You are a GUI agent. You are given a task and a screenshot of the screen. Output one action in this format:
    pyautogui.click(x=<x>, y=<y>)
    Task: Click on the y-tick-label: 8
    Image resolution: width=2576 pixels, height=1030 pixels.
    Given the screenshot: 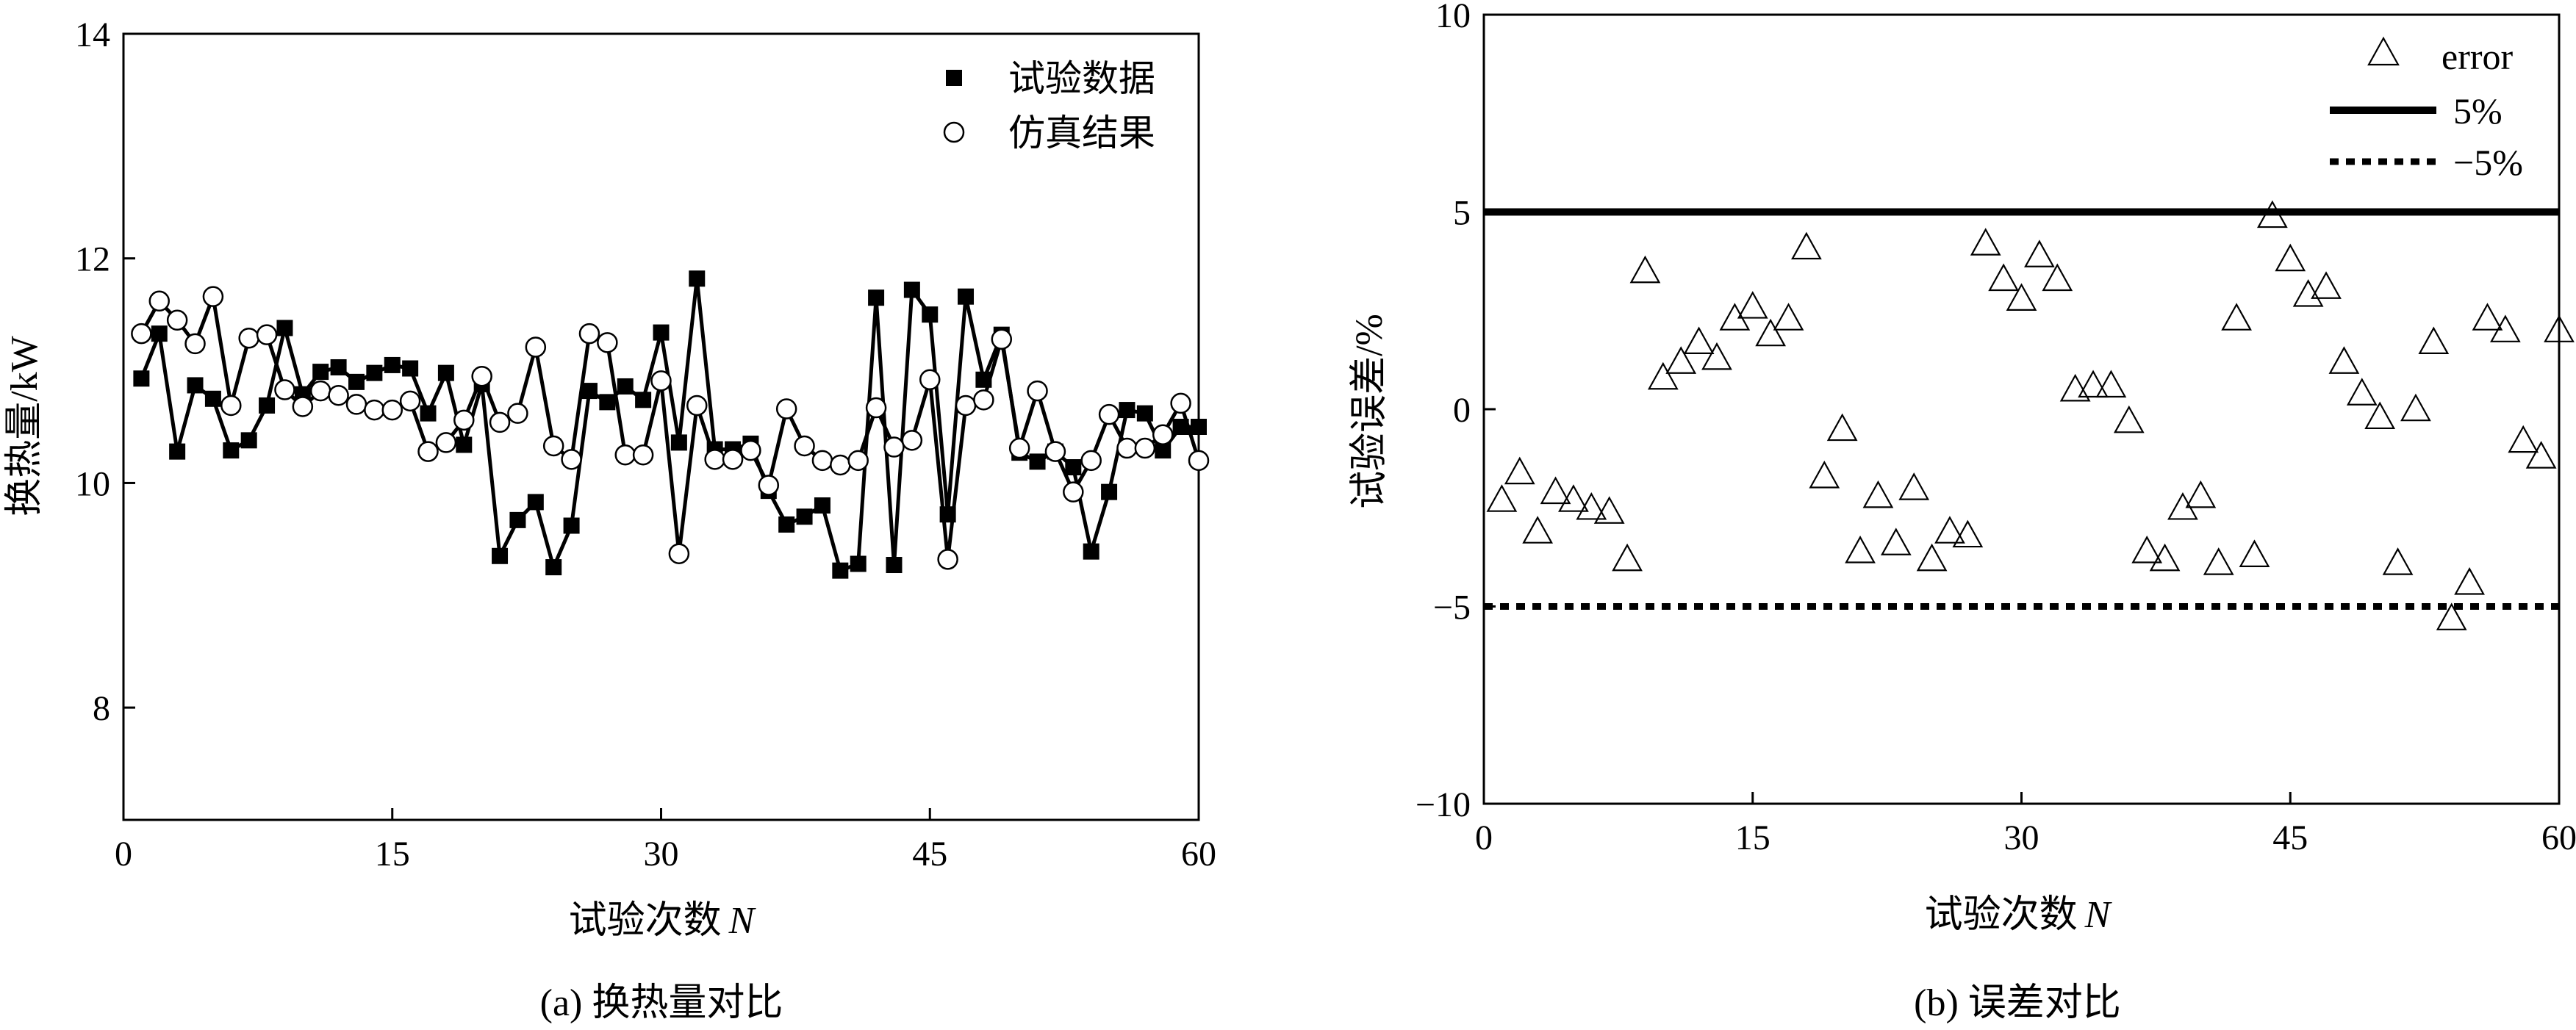 What is the action you would take?
    pyautogui.click(x=101, y=708)
    